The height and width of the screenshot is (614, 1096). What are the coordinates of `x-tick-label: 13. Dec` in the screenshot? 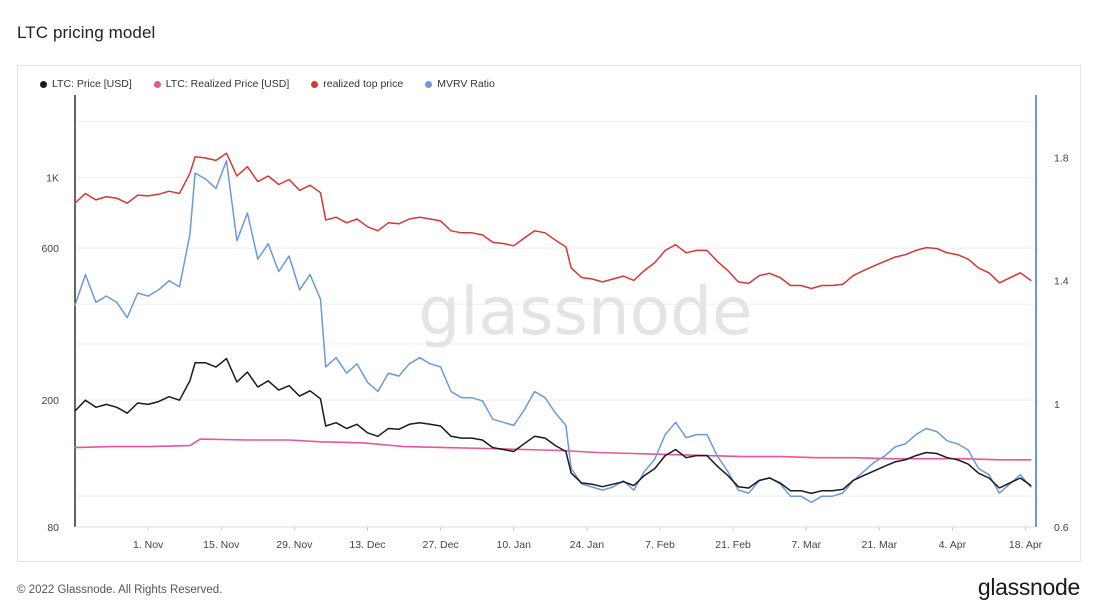 It's located at (367, 545).